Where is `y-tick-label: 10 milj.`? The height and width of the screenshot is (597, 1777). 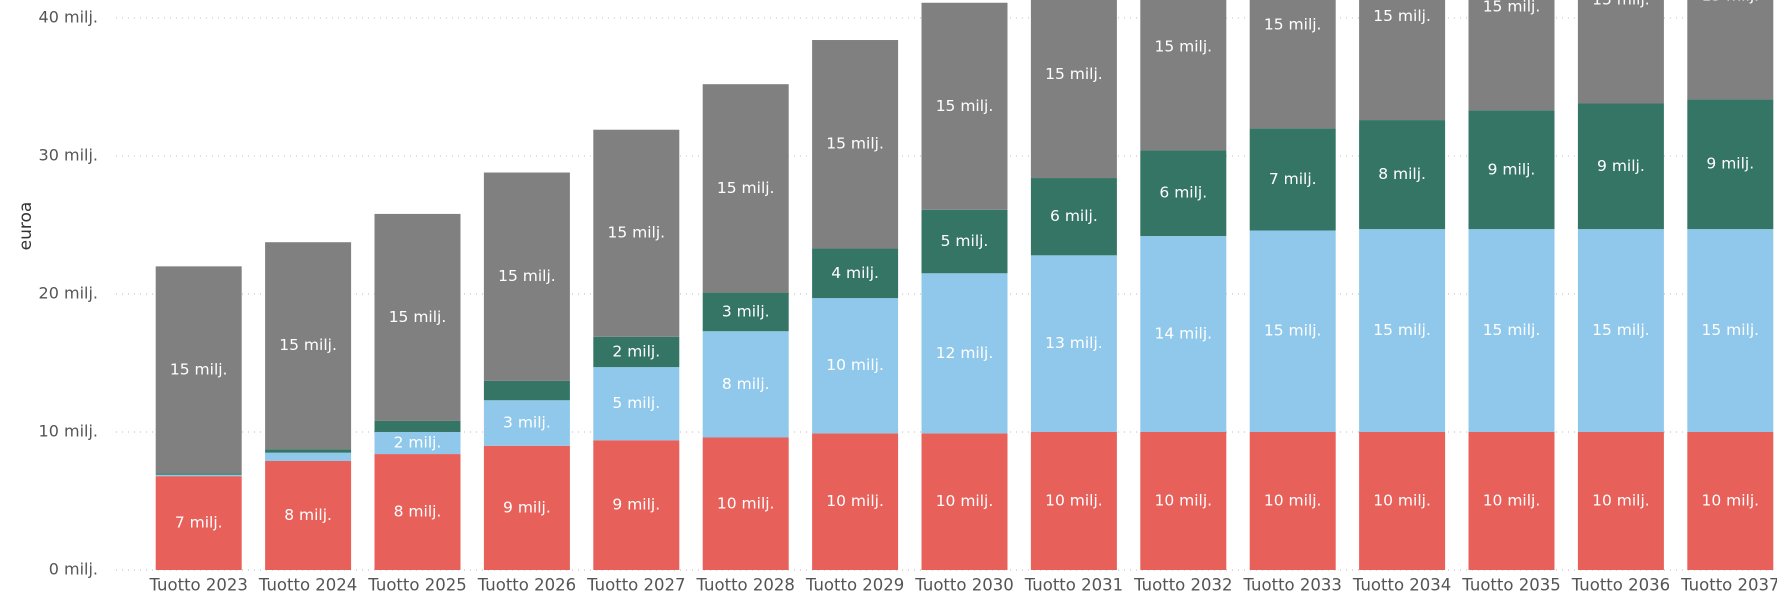 y-tick-label: 10 milj. is located at coordinates (68, 430).